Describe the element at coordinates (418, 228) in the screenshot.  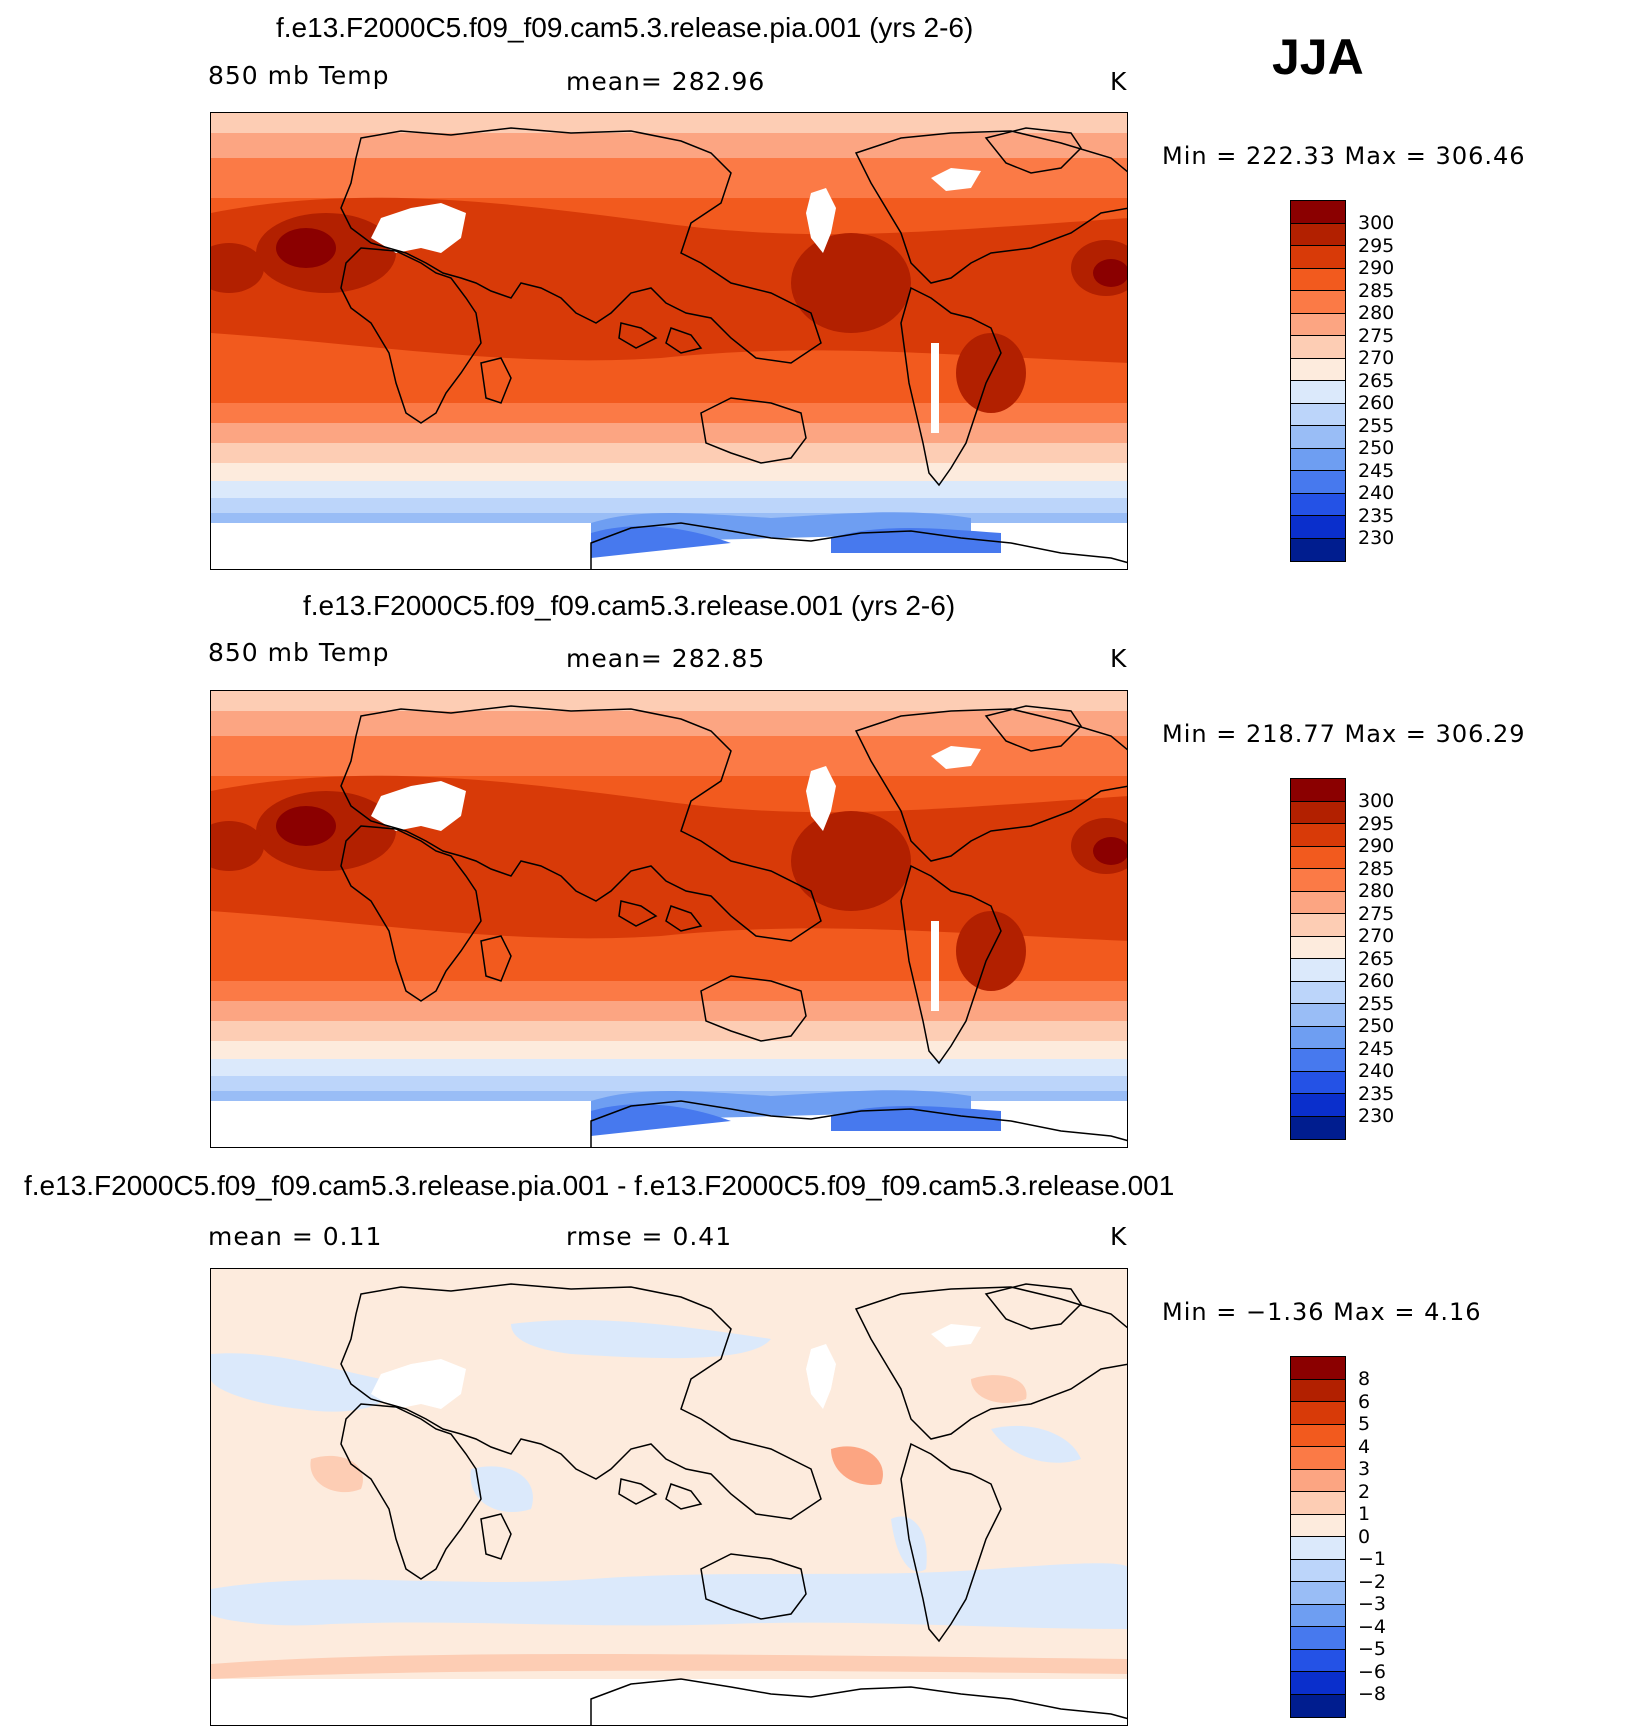
I see `missing-data-tibet` at that location.